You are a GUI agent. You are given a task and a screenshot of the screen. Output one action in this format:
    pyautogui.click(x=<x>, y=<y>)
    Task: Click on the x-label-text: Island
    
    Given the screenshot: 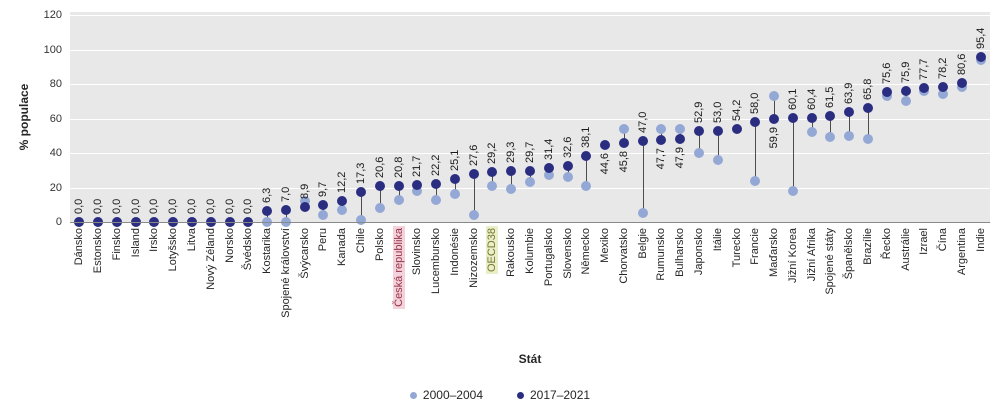 What is the action you would take?
    pyautogui.click(x=135, y=243)
    